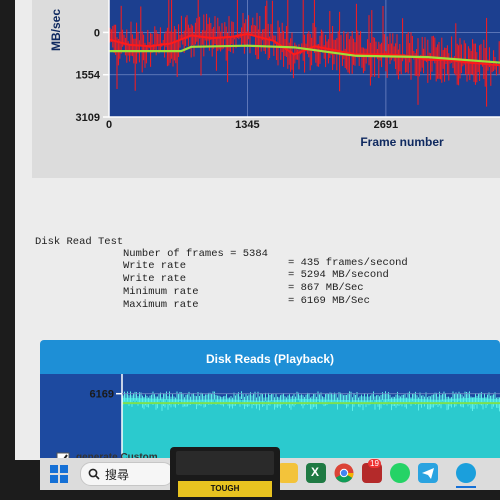 The height and width of the screenshot is (500, 500). What do you see at coordinates (225, 463) in the screenshot?
I see `device-body` at bounding box center [225, 463].